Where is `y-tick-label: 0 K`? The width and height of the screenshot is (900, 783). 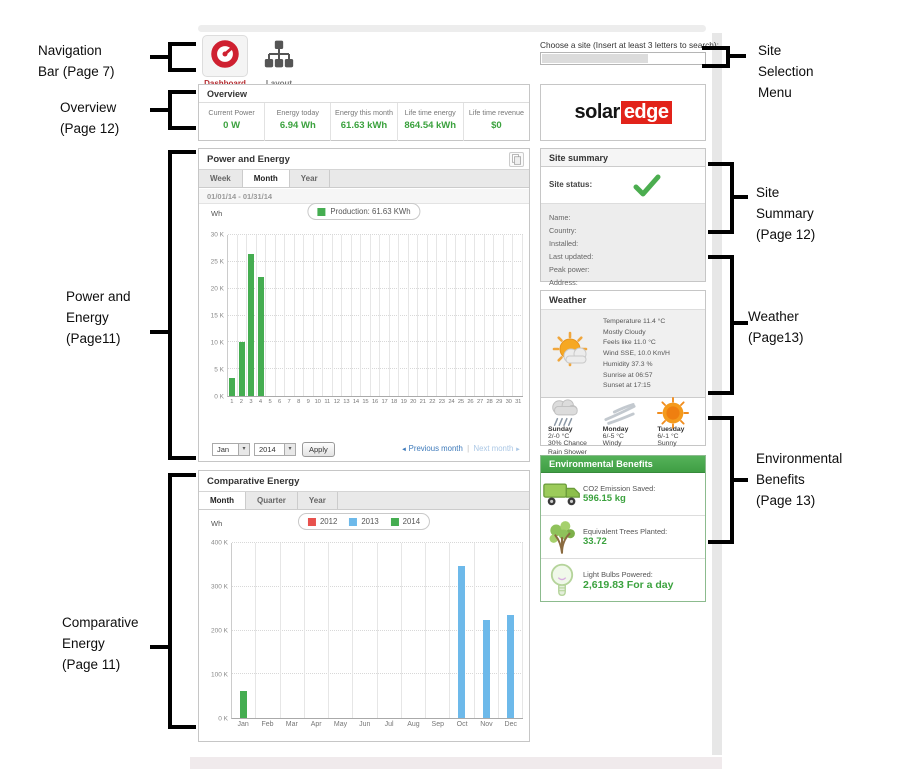 y-tick-label: 0 K is located at coordinates (223, 719).